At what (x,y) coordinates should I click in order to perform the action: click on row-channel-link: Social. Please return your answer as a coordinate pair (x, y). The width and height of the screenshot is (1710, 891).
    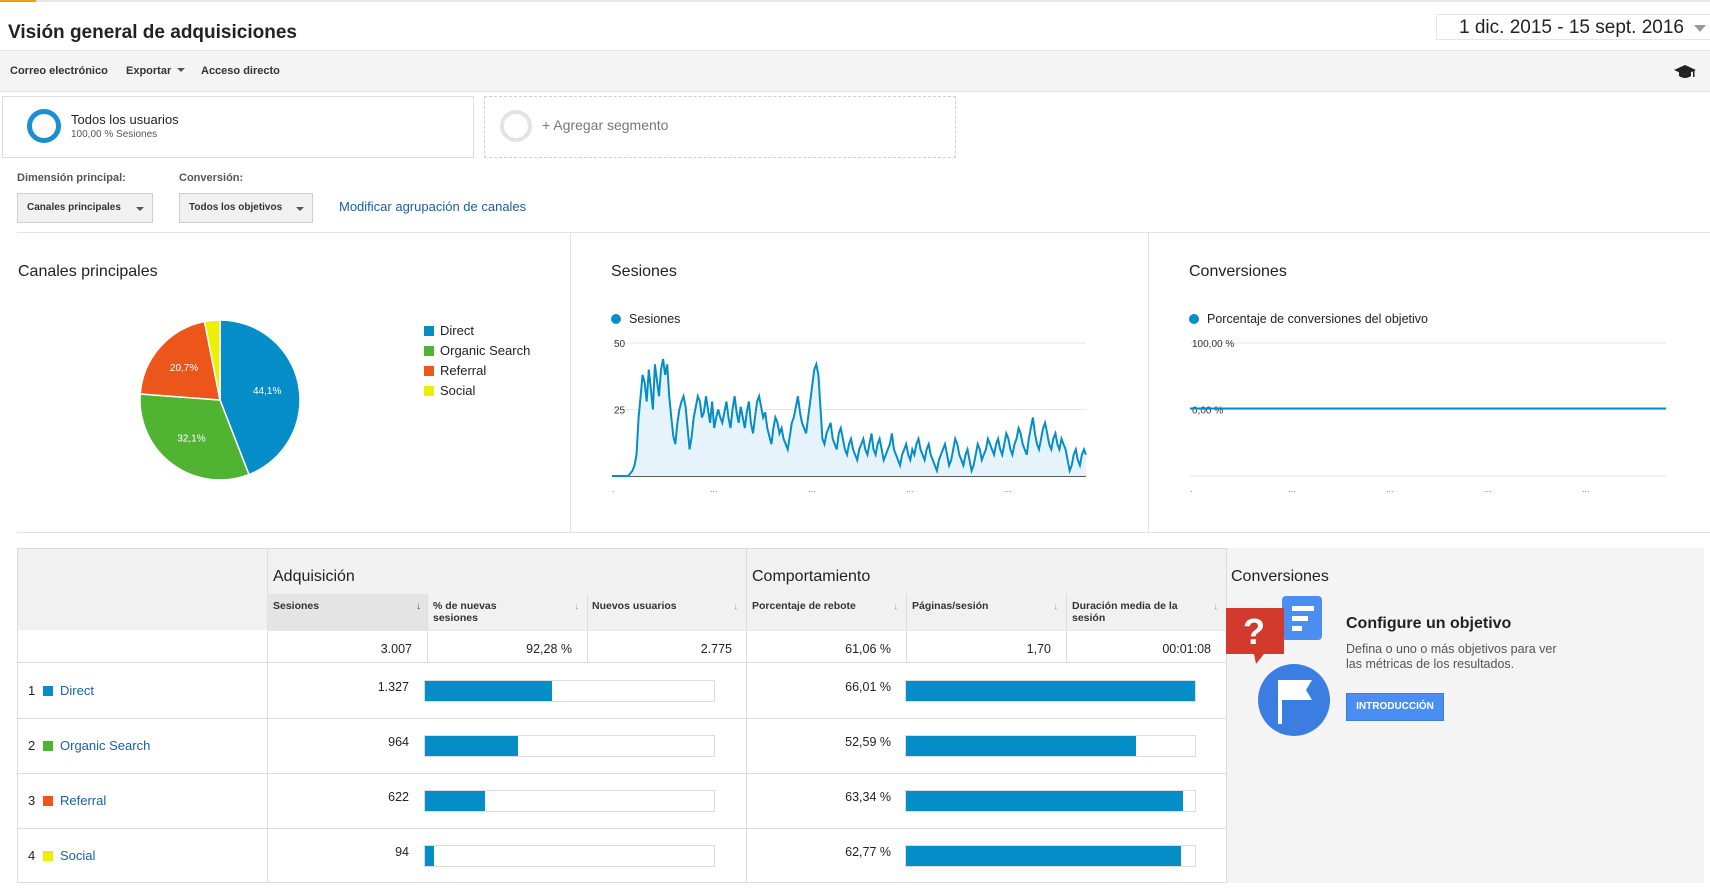
    Looking at the image, I should click on (78, 855).